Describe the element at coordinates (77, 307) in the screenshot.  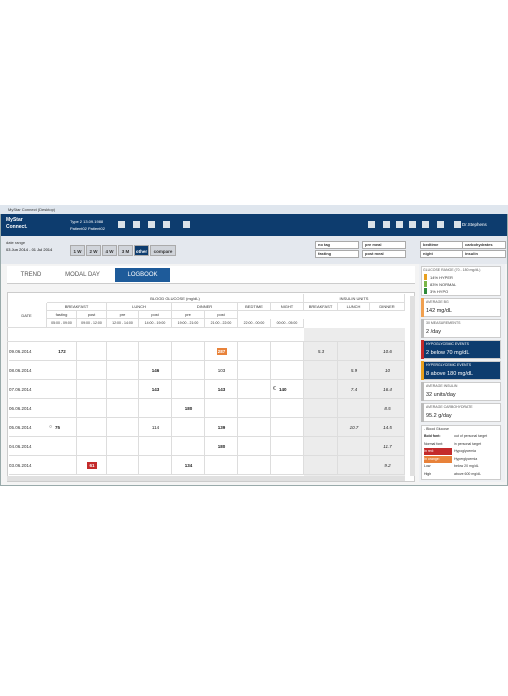
I see `meal-header: BREAKFAST` at that location.